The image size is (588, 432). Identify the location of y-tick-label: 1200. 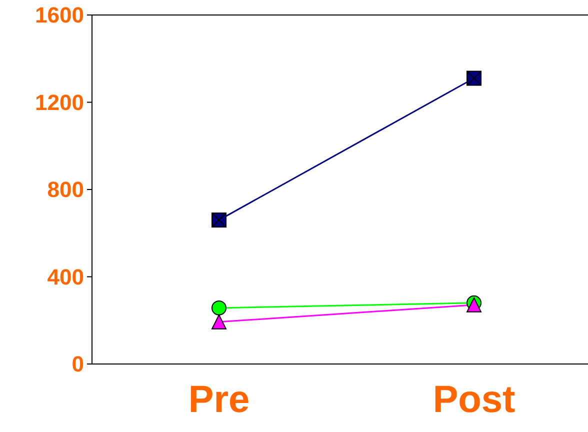
(59, 102).